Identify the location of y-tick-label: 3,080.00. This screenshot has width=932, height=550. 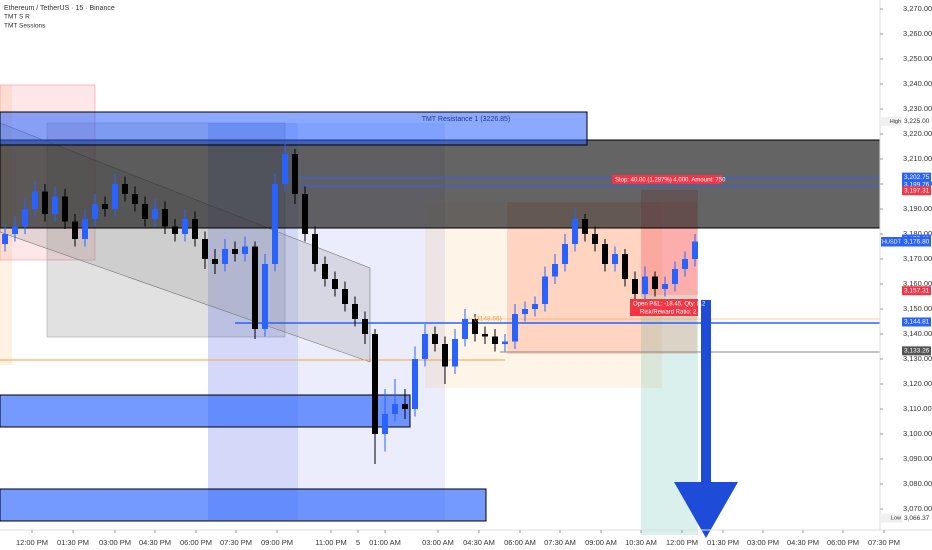
(917, 483).